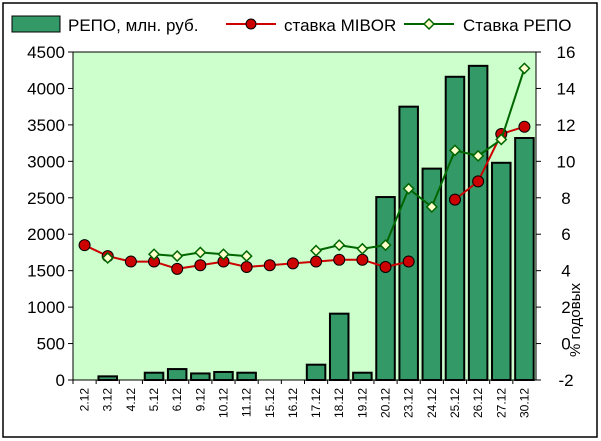  Describe the element at coordinates (575, 320) in the screenshot. I see `right-axis-label: % годовых` at that location.